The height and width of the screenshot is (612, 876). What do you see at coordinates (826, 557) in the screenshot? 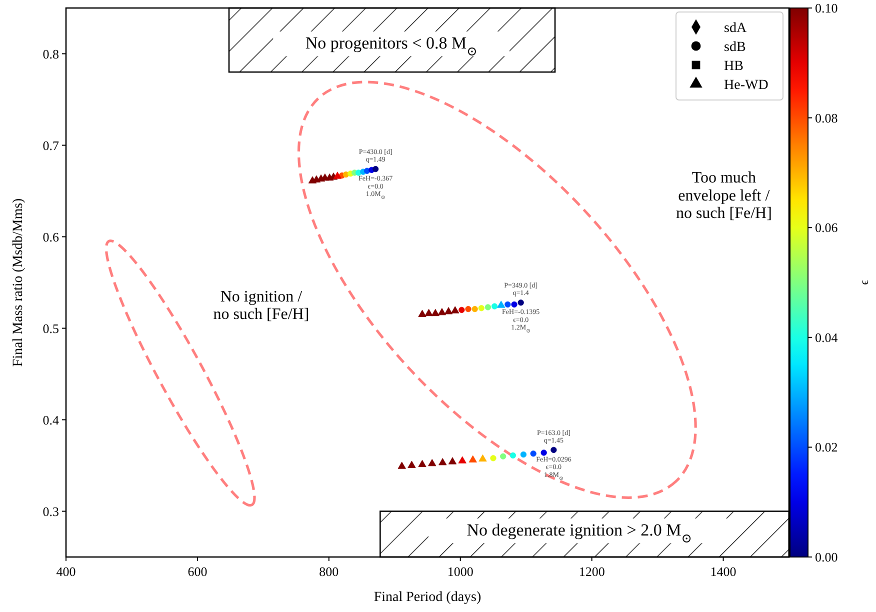
I see `color-bar-label: 0.00` at bounding box center [826, 557].